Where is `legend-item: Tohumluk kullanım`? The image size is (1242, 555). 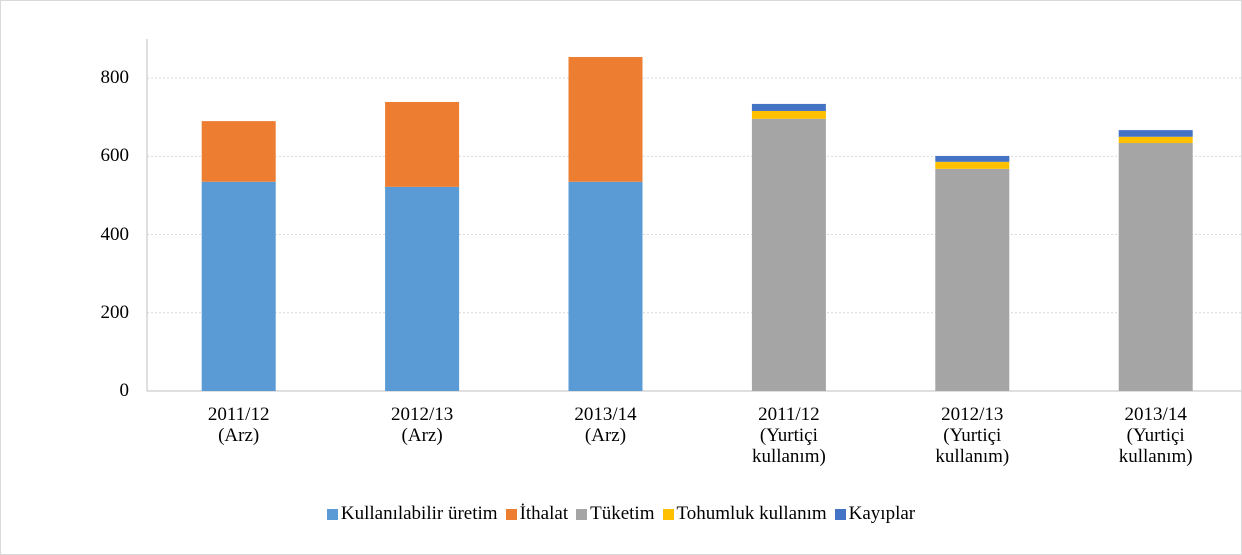
legend-item: Tohumluk kullanım is located at coordinates (744, 514).